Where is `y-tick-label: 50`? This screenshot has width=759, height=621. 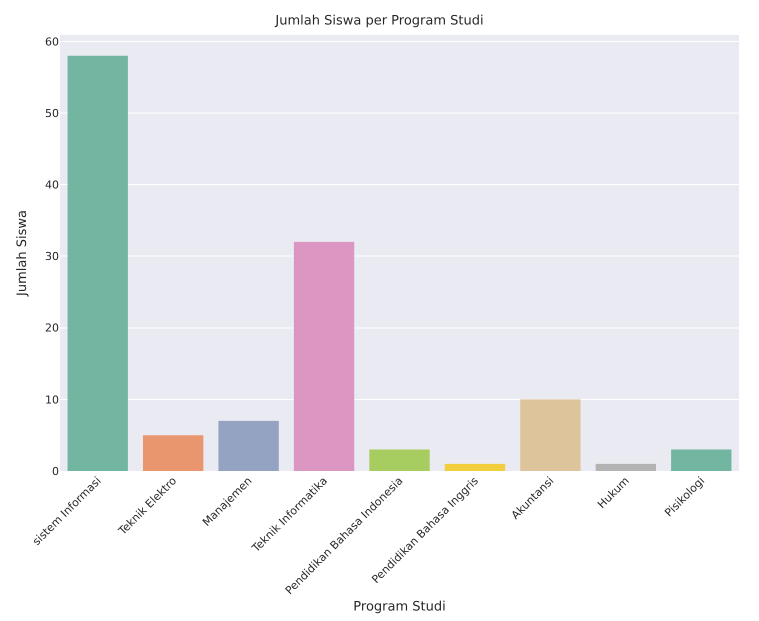 y-tick-label: 50 is located at coordinates (52, 113).